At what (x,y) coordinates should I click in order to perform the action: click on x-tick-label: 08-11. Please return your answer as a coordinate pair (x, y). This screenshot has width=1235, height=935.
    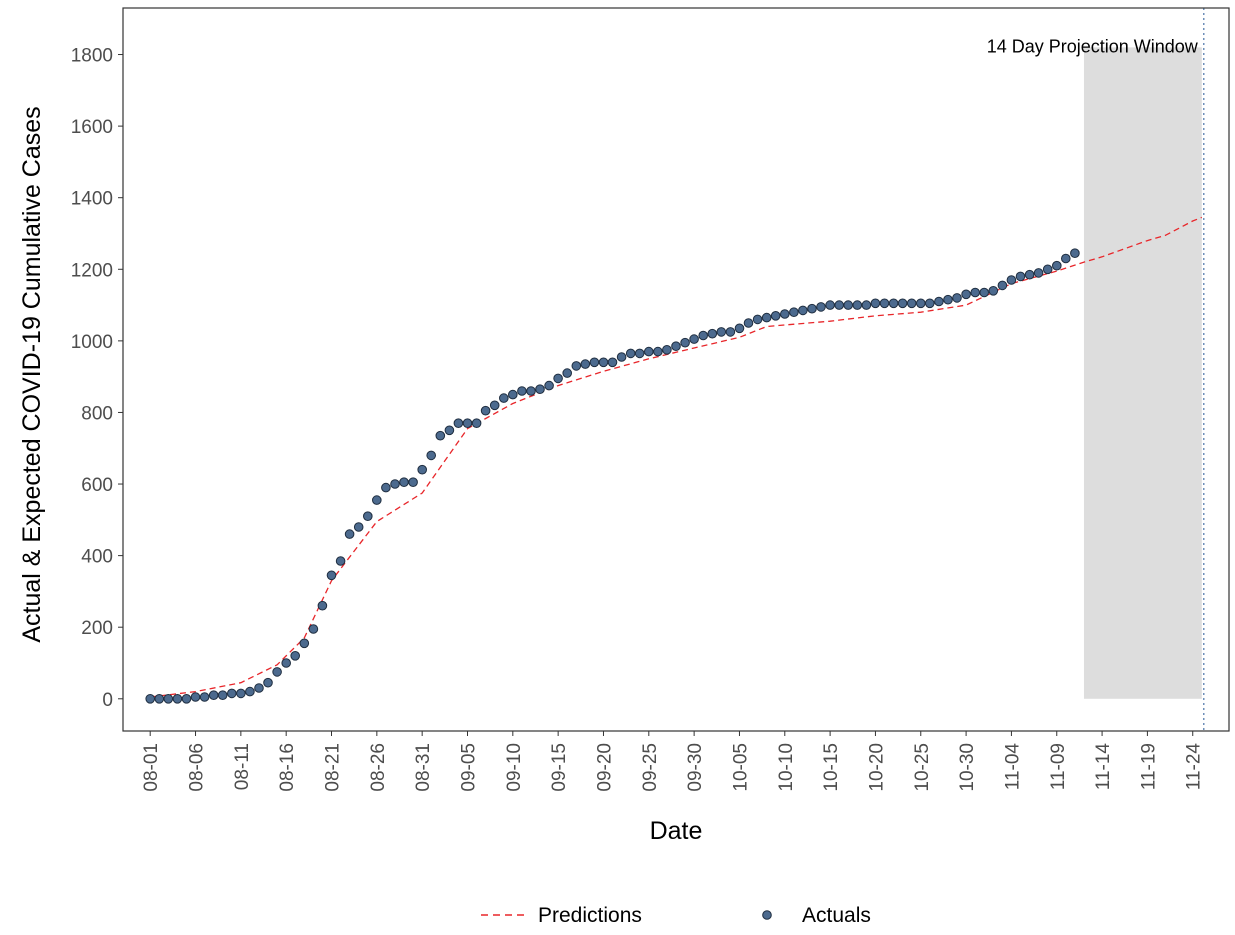
    Looking at the image, I should click on (242, 766).